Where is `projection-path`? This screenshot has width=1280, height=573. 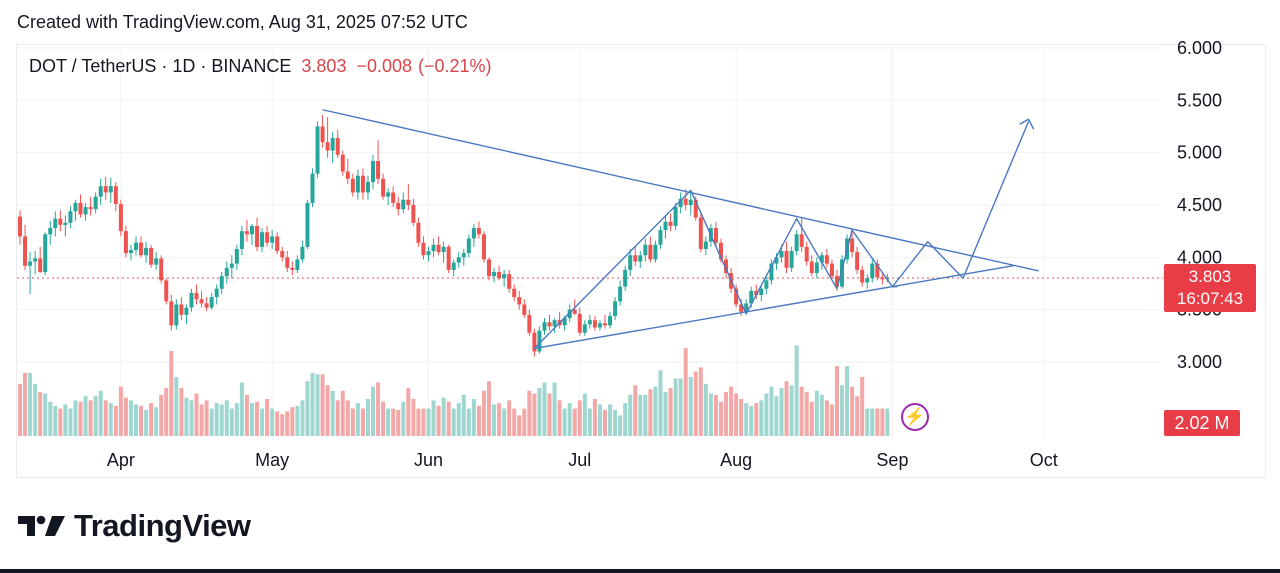
projection-path is located at coordinates (960, 204).